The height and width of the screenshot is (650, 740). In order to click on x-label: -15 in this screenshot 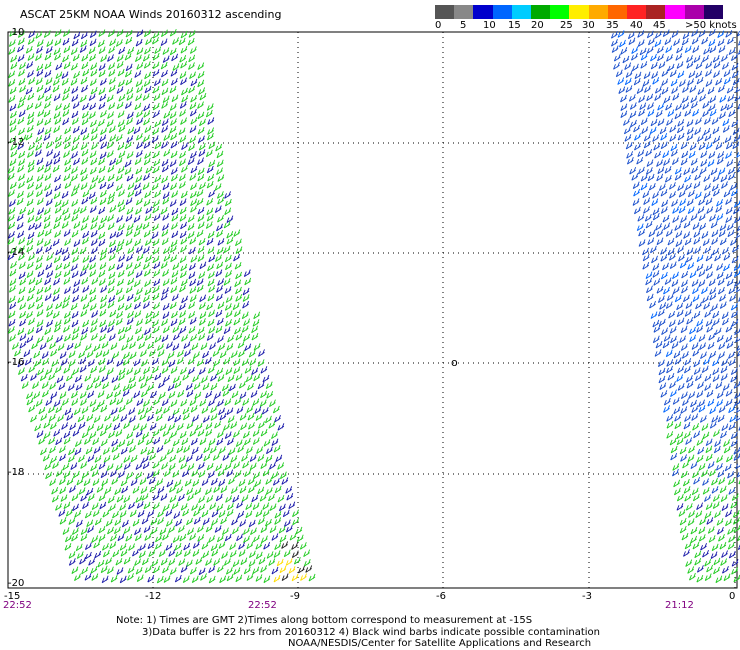, I will do `click(12, 596)`.